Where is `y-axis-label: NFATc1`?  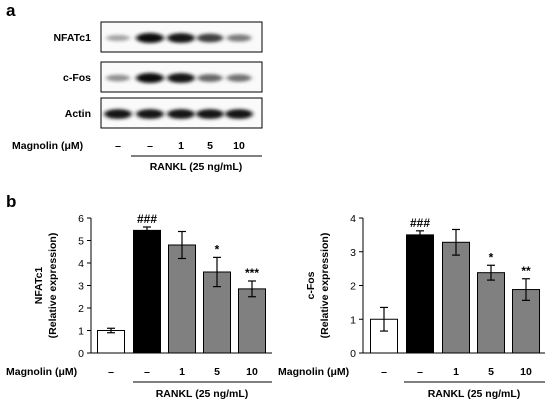
y-axis-label: NFATc1 is located at coordinates (39, 286).